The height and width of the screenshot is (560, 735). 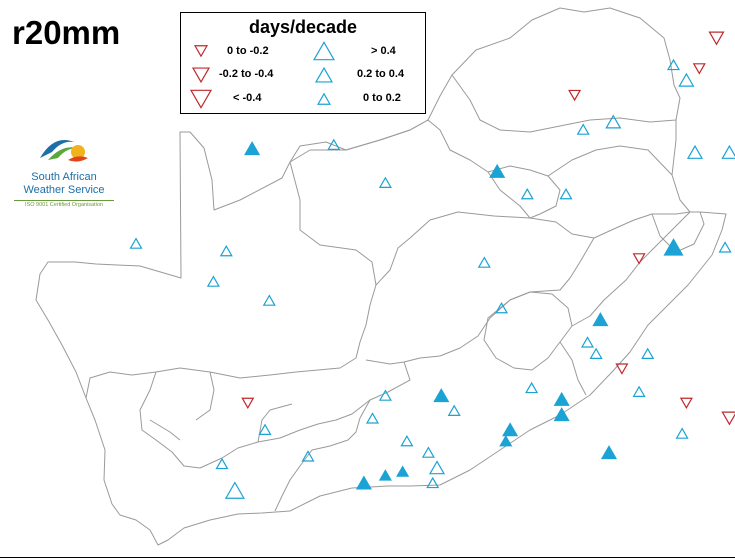 What do you see at coordinates (480, 288) in the screenshot?
I see `border-free-state` at bounding box center [480, 288].